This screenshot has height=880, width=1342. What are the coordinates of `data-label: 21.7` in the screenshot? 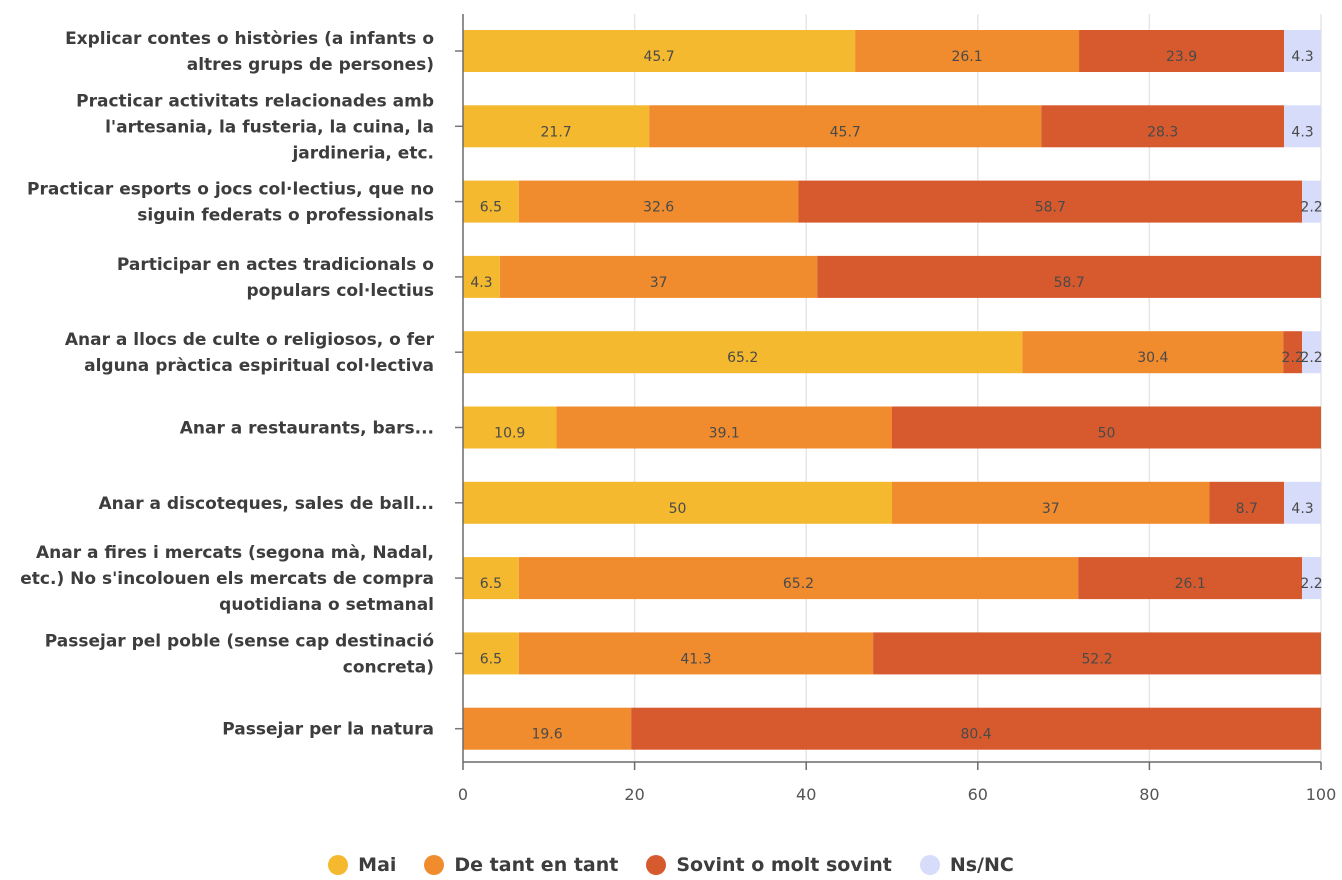 It's located at (556, 132).